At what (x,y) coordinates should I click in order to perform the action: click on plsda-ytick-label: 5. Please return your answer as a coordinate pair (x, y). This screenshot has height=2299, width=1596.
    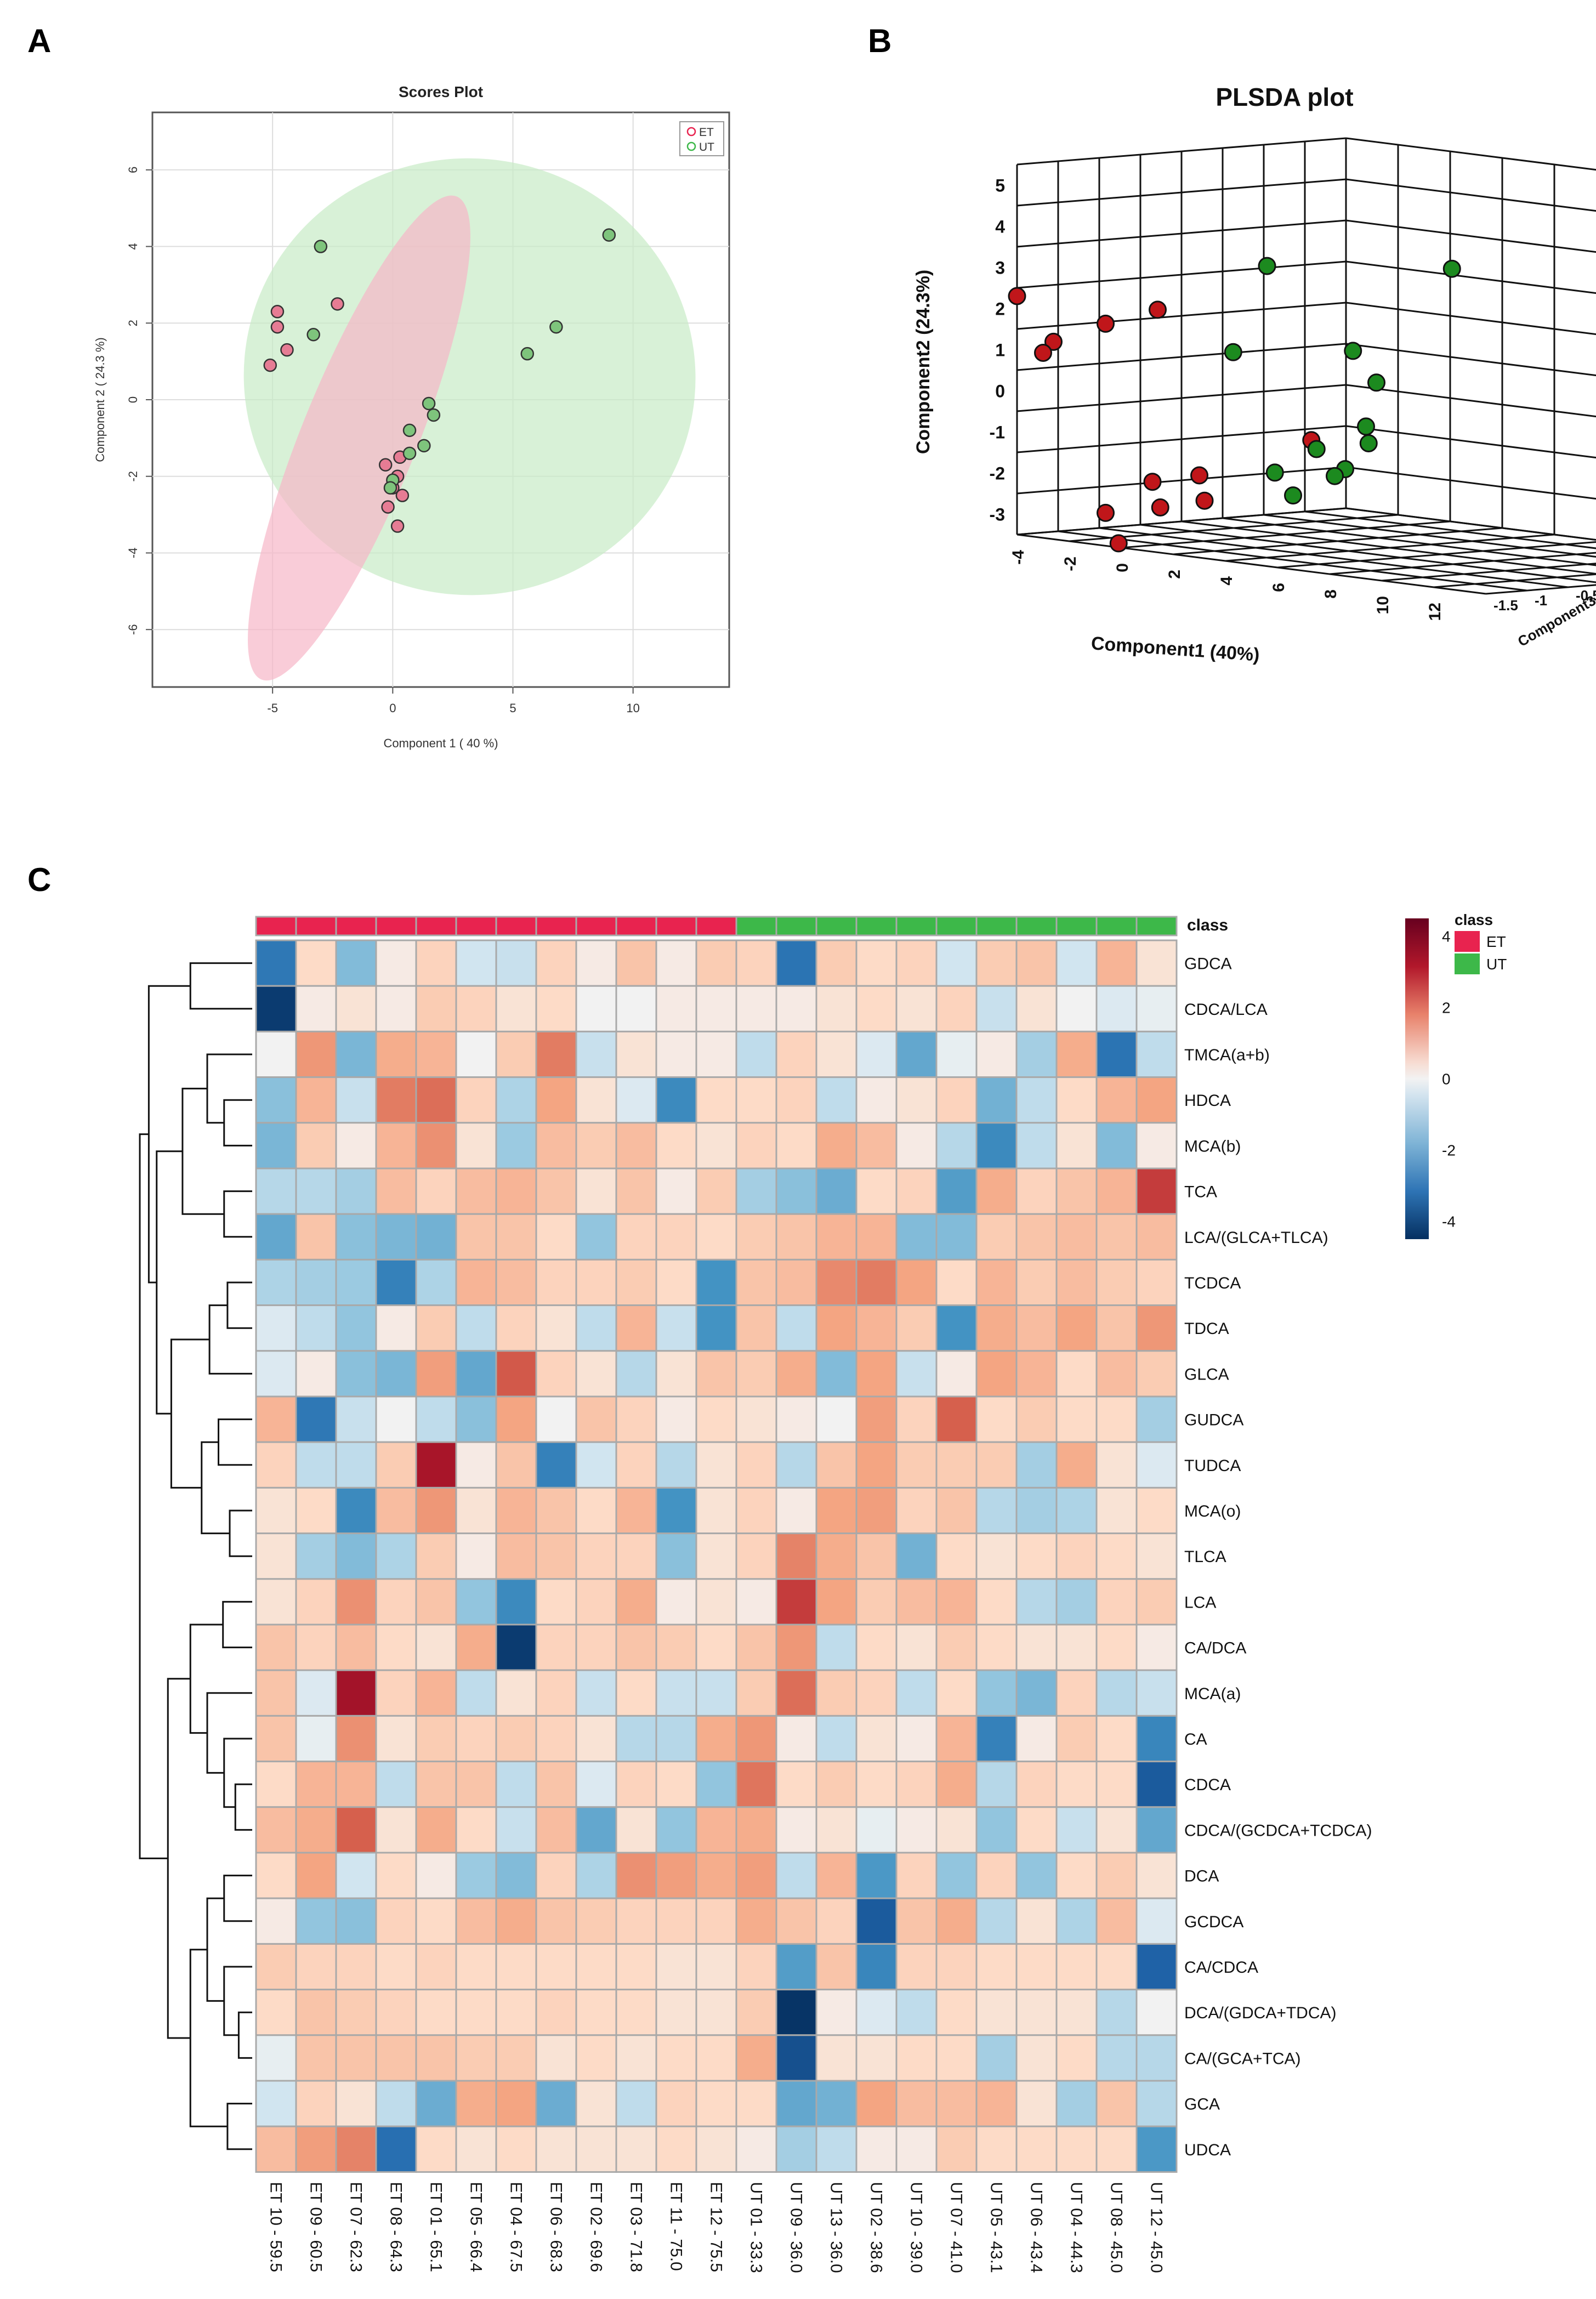
    Looking at the image, I should click on (1000, 186).